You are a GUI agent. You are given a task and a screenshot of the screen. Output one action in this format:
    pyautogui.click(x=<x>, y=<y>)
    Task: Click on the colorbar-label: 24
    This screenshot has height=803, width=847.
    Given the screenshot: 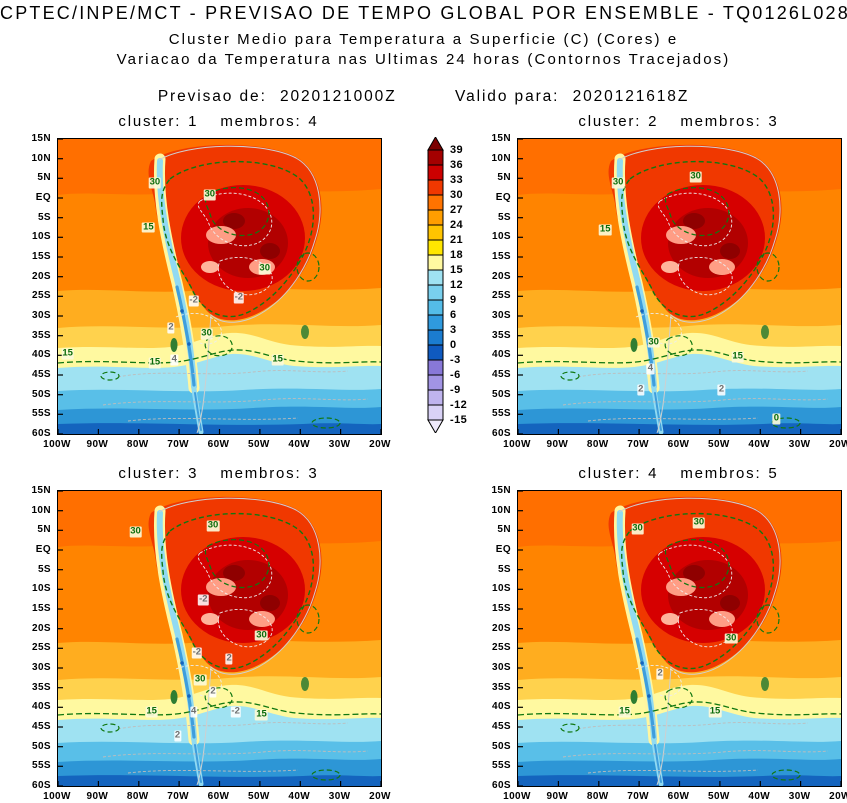 What is the action you would take?
    pyautogui.click(x=457, y=225)
    